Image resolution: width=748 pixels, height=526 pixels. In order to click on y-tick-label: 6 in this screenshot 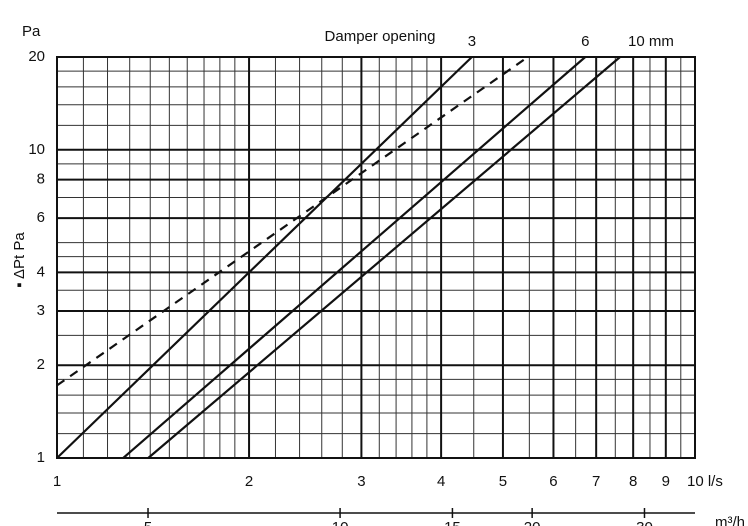, I will do `click(41, 217)`.